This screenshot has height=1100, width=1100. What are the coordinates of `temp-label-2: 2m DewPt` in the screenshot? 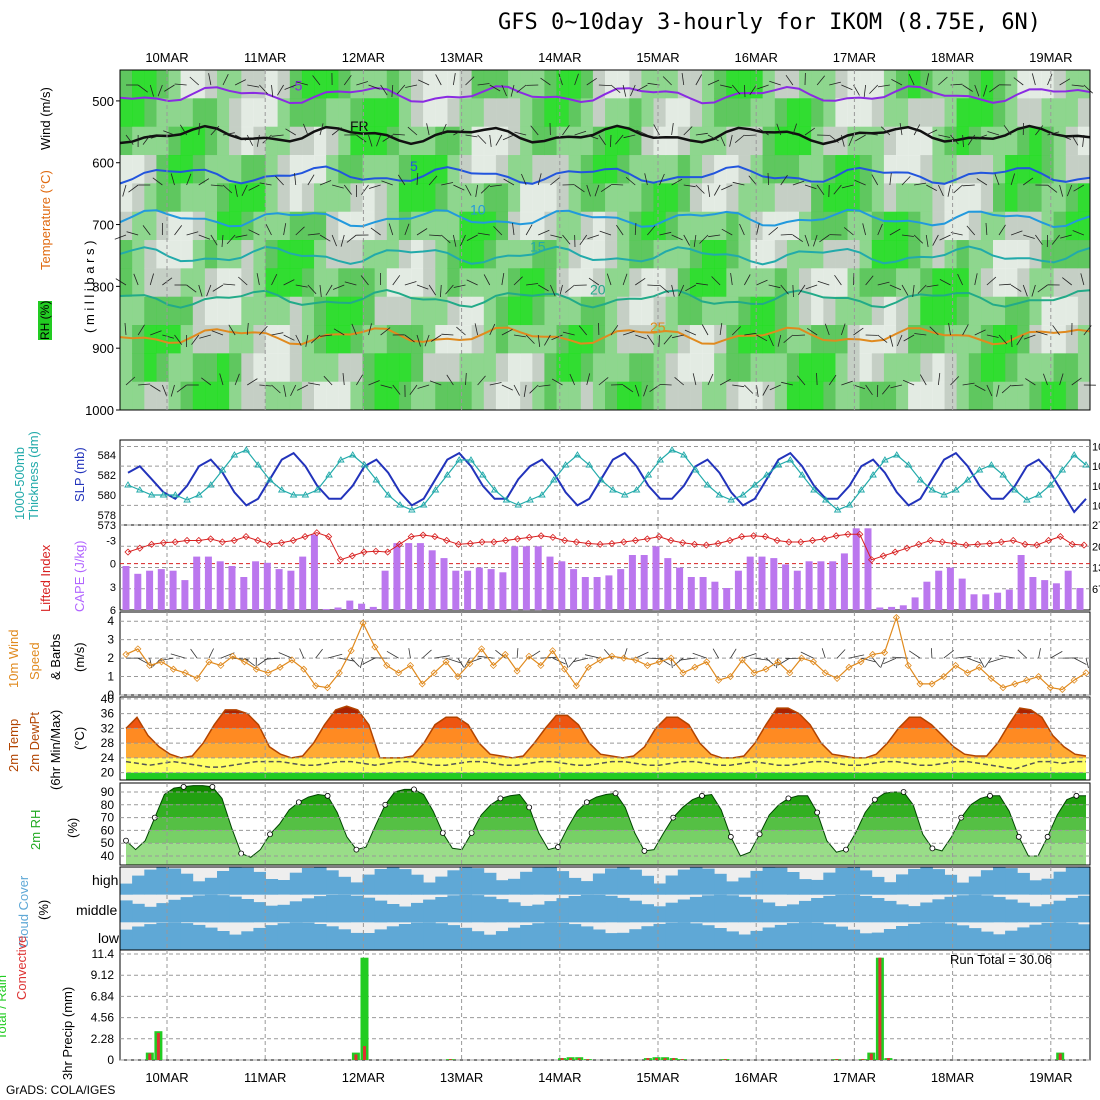 It's located at (34, 742).